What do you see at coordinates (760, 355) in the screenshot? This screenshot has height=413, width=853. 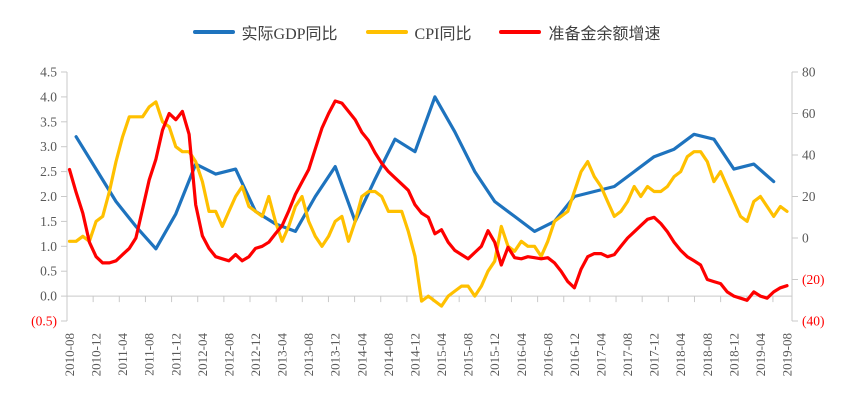 I see `x-axis-label: 2019-04` at bounding box center [760, 355].